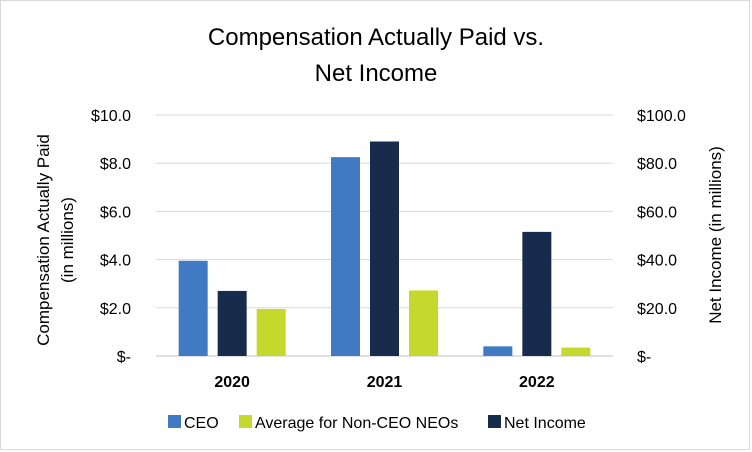  Describe the element at coordinates (661, 116) in the screenshot. I see `right-tick-label: $100.0` at that location.